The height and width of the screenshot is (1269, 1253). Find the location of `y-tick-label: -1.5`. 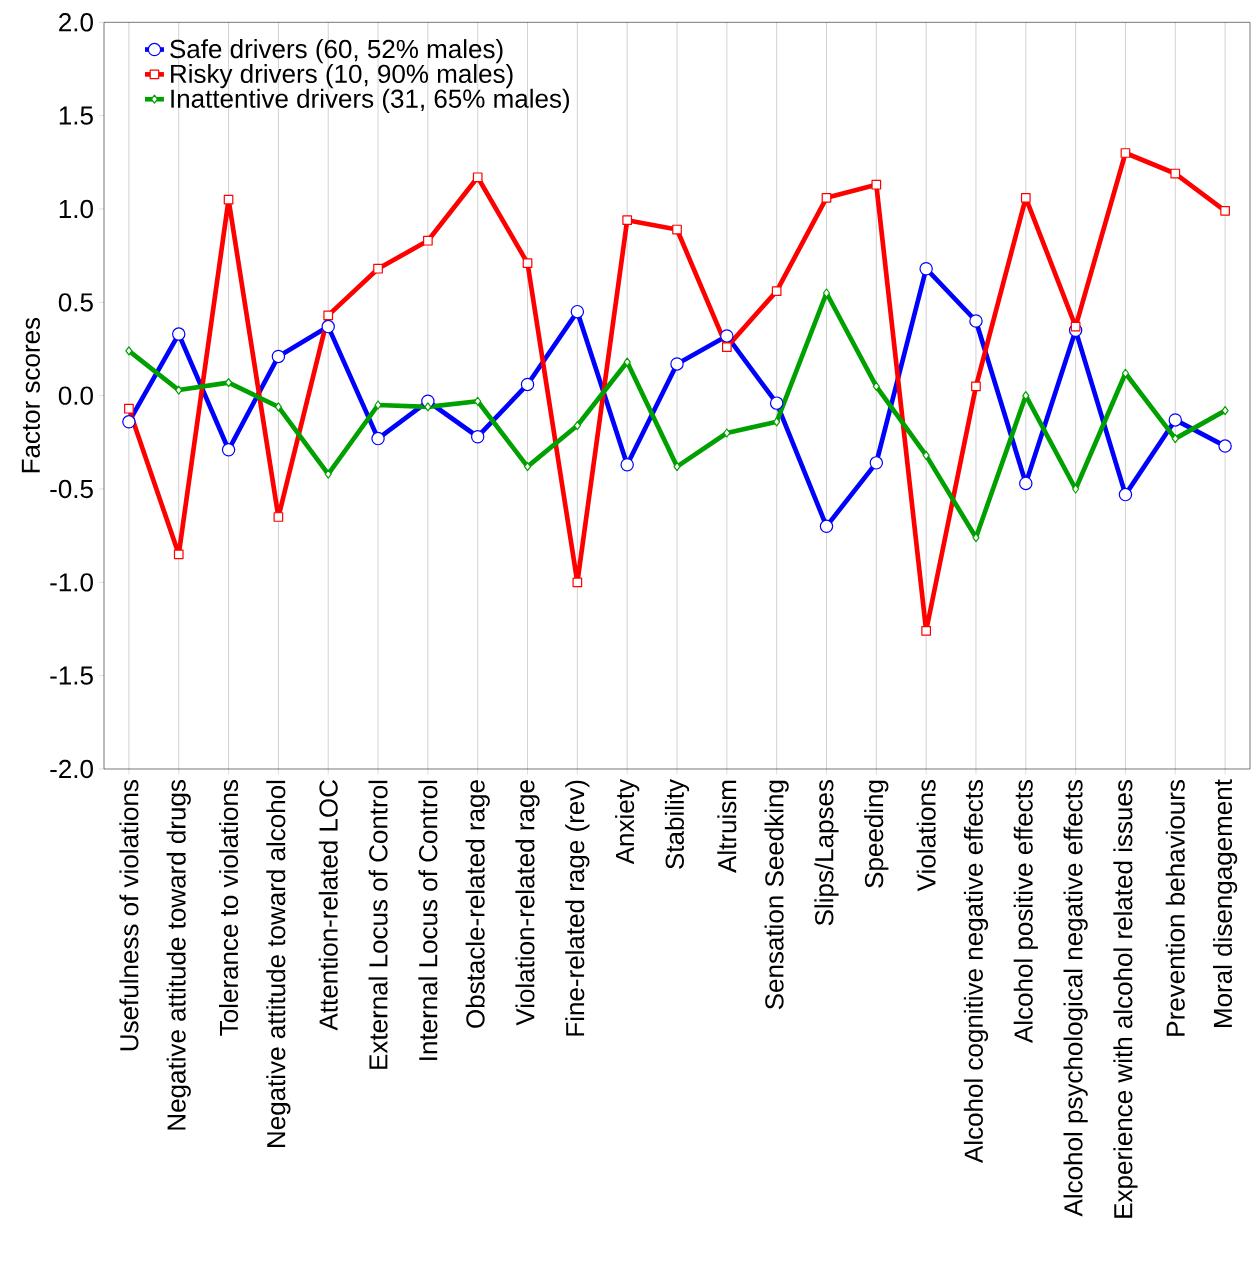

y-tick-label: -1.5 is located at coordinates (71, 675).